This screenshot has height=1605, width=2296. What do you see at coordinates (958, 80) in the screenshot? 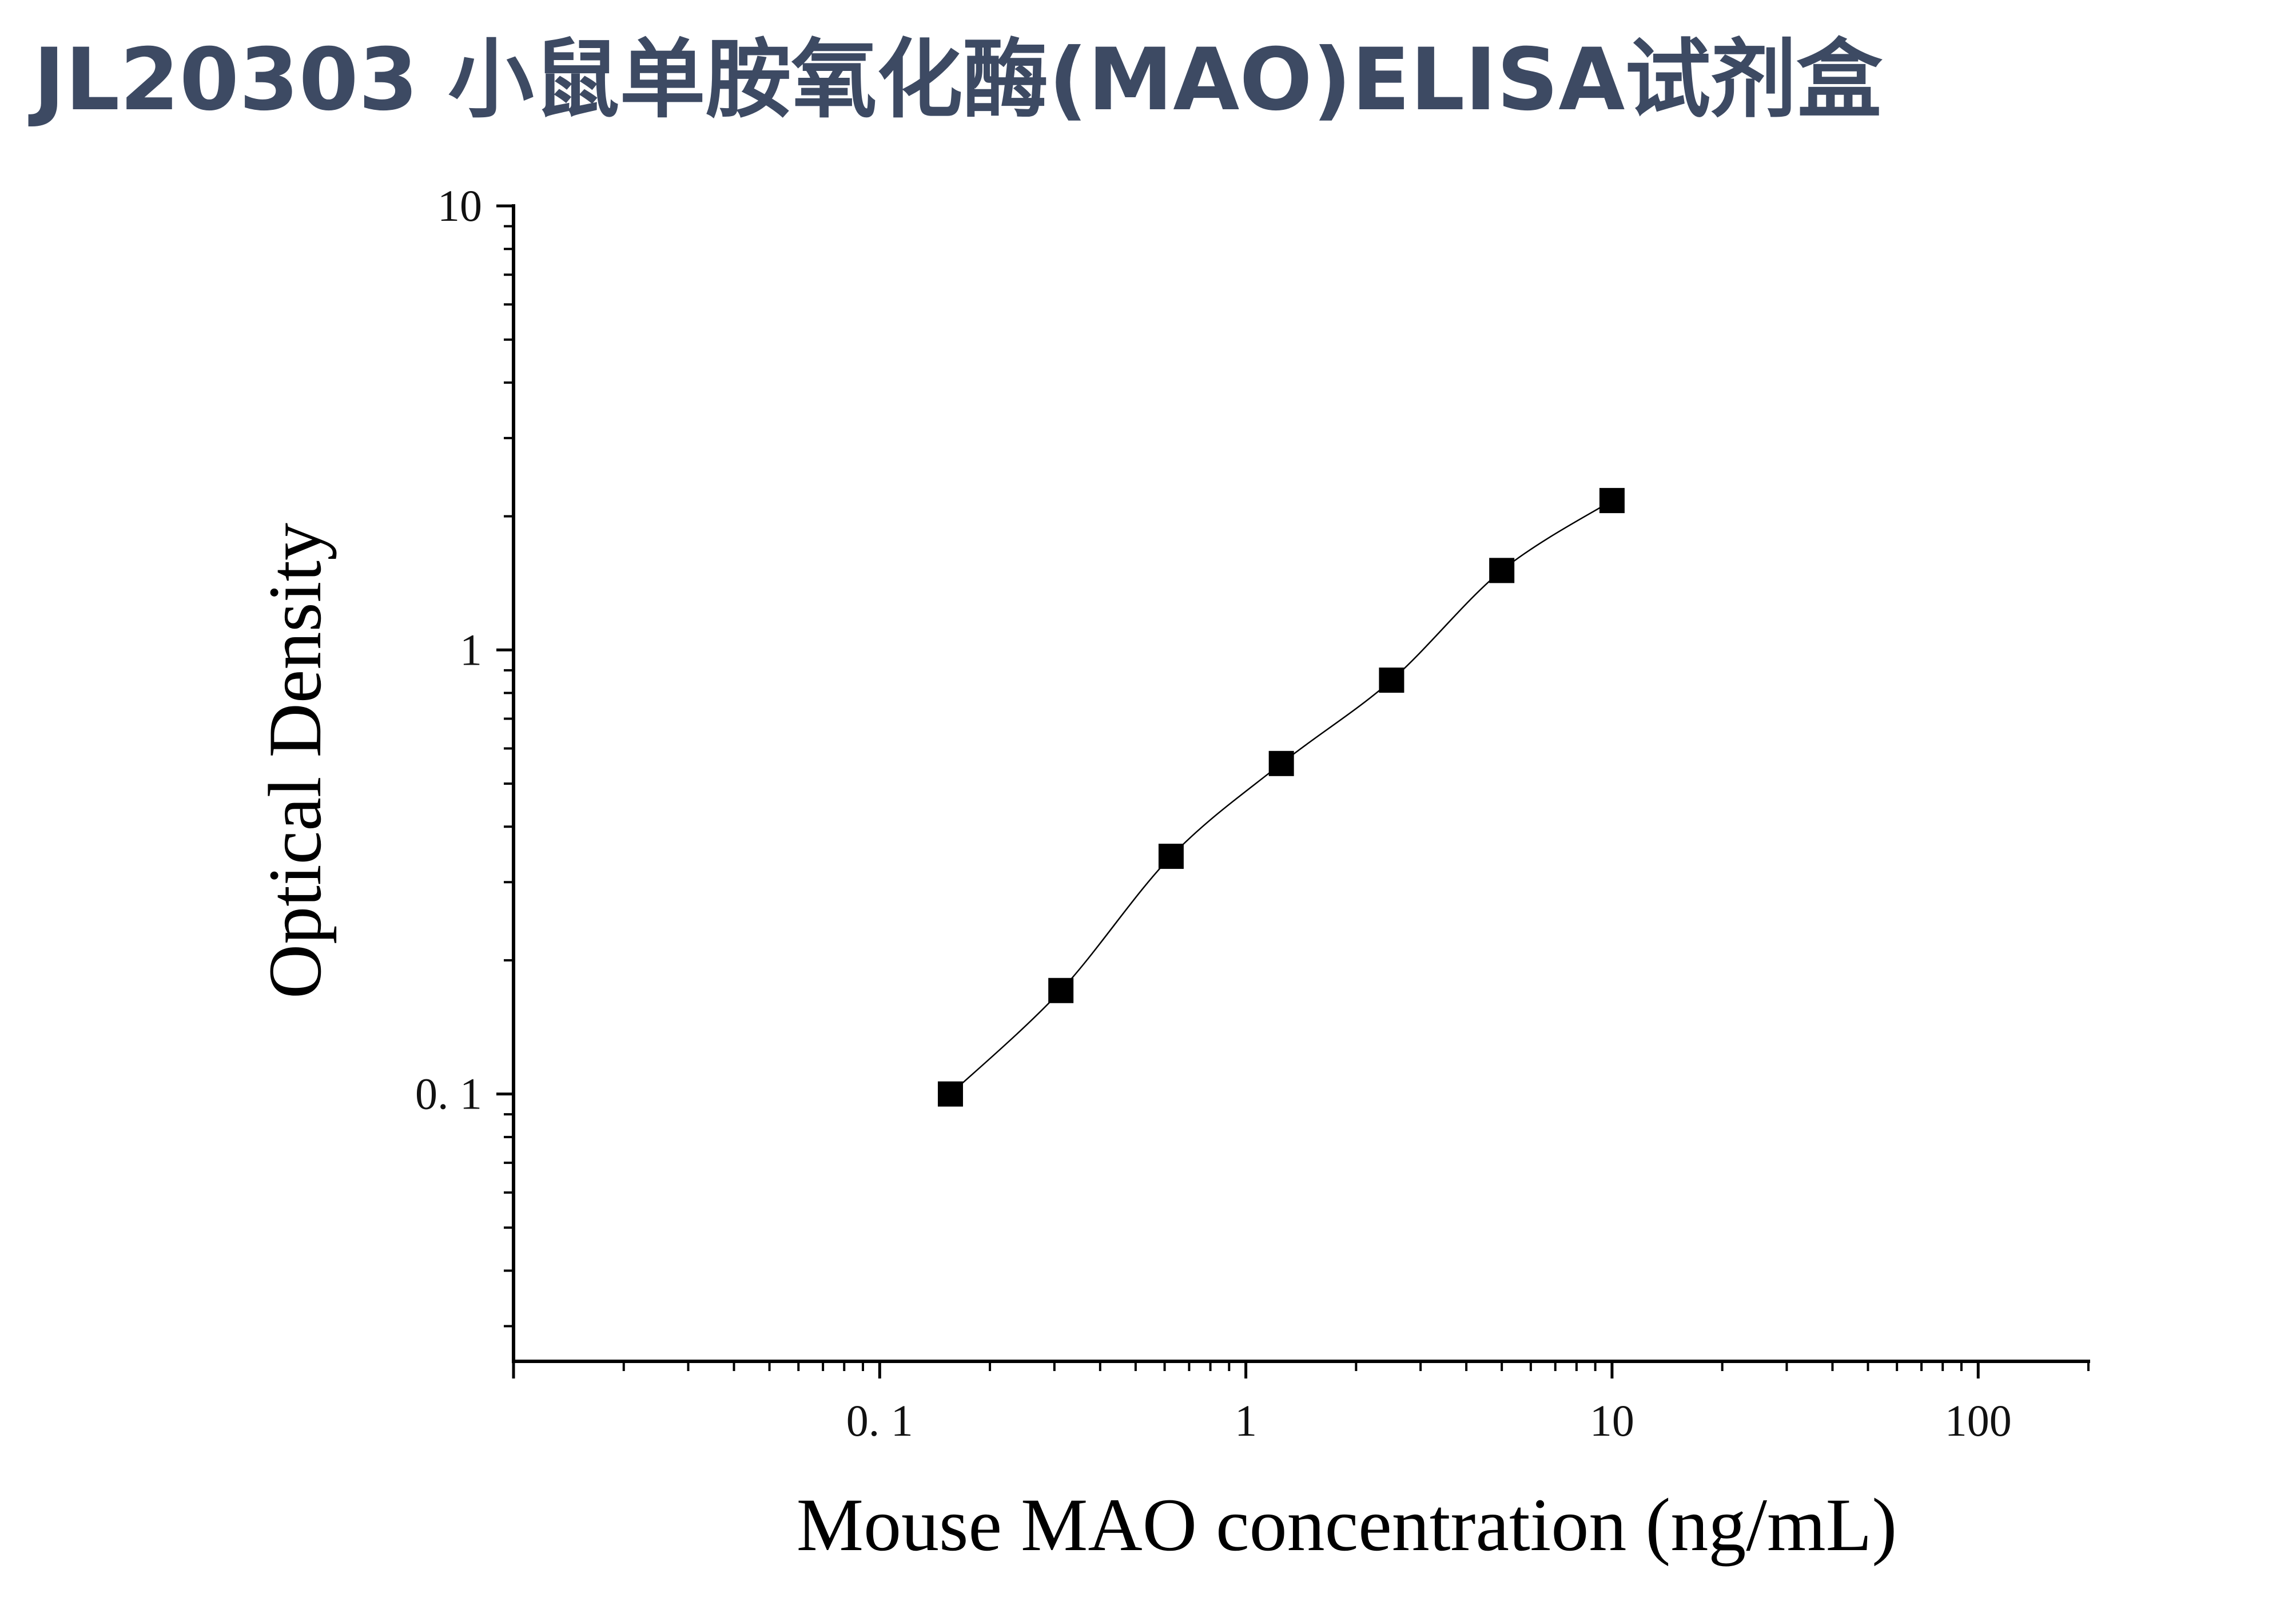
I see `page-title: JL20303 小鼠单胺氧化酶(MAO)ELISA试剂盒` at bounding box center [958, 80].